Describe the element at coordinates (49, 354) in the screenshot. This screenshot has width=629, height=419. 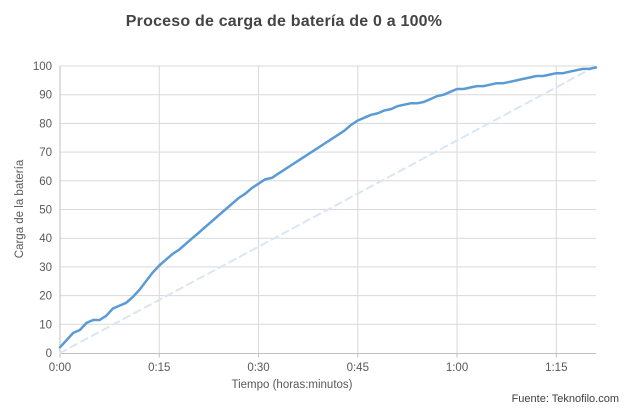
I see `y-tick-label: 0` at that location.